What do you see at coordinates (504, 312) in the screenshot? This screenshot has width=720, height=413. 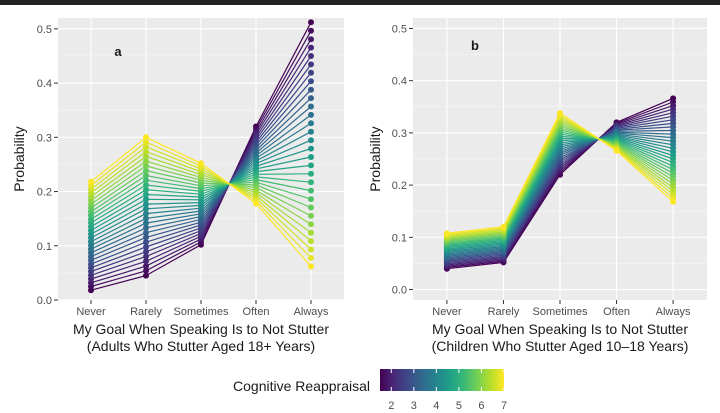 I see `panel-b-x-tick-label: Rarely` at bounding box center [504, 312].